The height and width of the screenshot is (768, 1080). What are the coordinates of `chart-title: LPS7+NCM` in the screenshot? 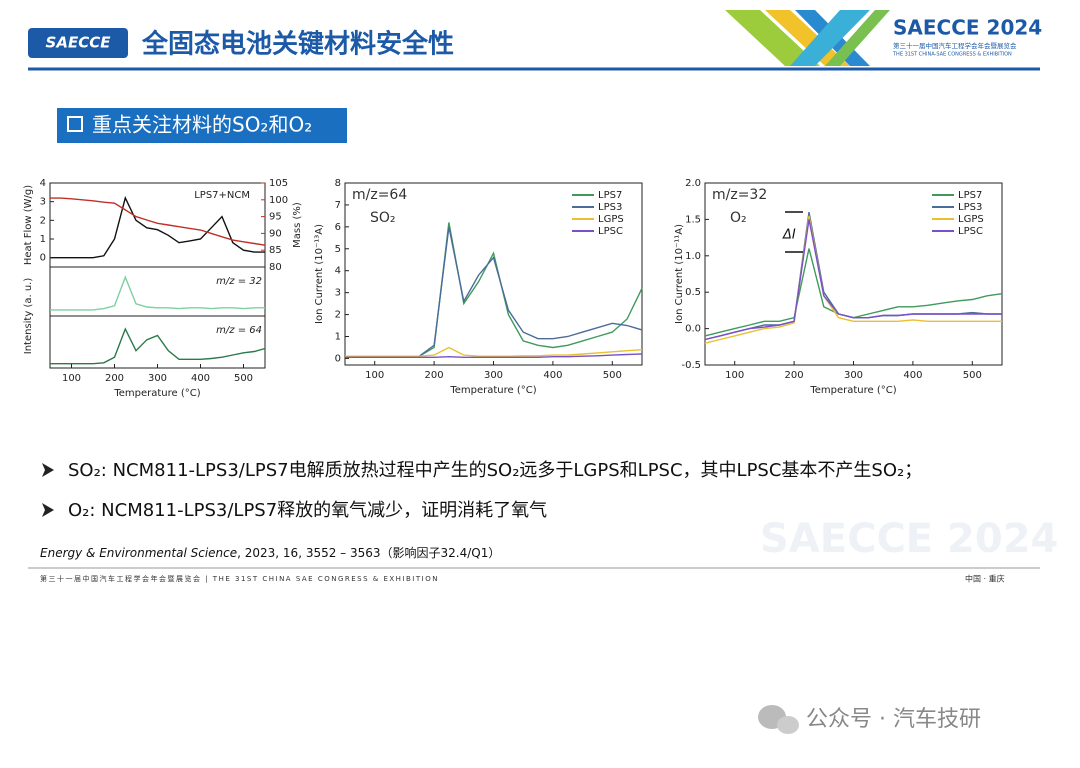 It's located at (222, 195).